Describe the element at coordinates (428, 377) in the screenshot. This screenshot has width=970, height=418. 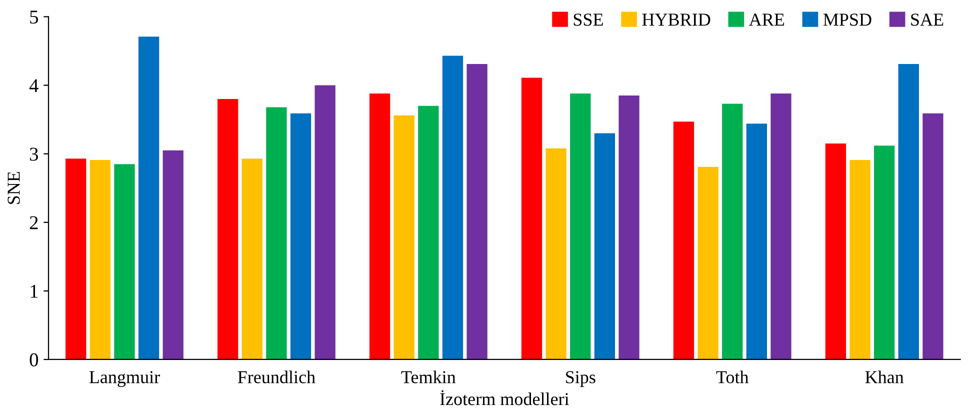
I see `x-tick-label: Temkin` at that location.